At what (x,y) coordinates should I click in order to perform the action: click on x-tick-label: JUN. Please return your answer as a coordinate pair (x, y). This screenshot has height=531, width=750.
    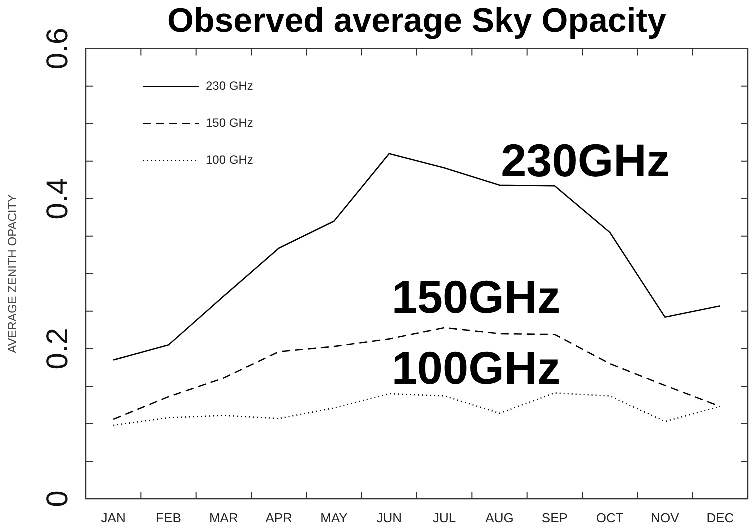
    Looking at the image, I should click on (389, 518).